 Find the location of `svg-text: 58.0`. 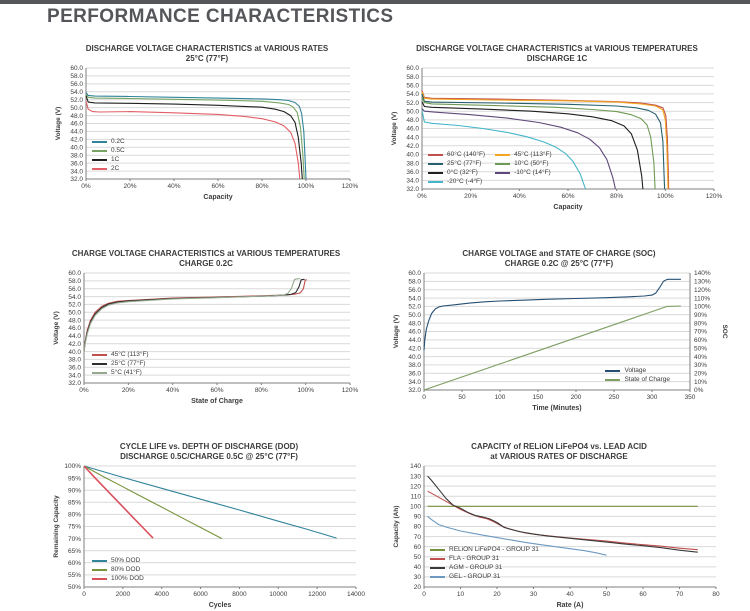

svg-text: 58.0 is located at coordinates (412, 77).